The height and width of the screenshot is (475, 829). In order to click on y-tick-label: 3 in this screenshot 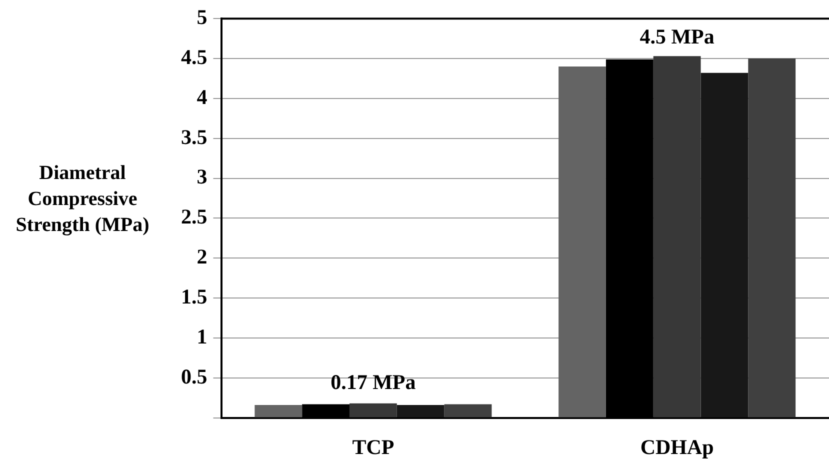, I will do `click(202, 176)`.